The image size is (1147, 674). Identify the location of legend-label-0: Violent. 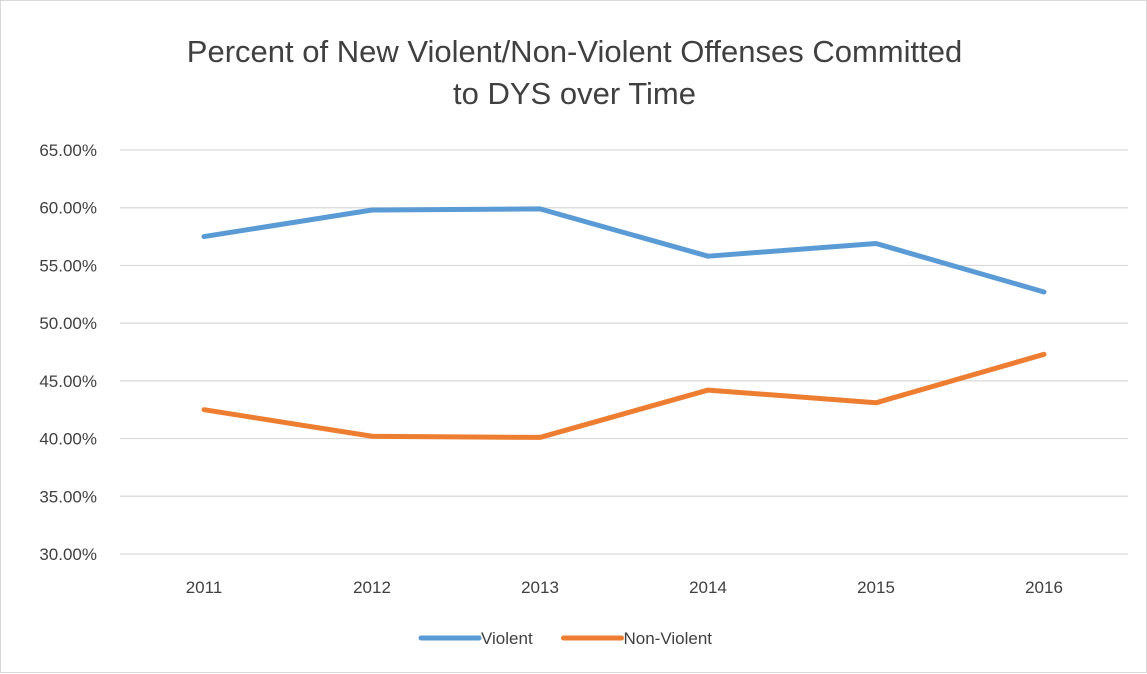
(507, 638).